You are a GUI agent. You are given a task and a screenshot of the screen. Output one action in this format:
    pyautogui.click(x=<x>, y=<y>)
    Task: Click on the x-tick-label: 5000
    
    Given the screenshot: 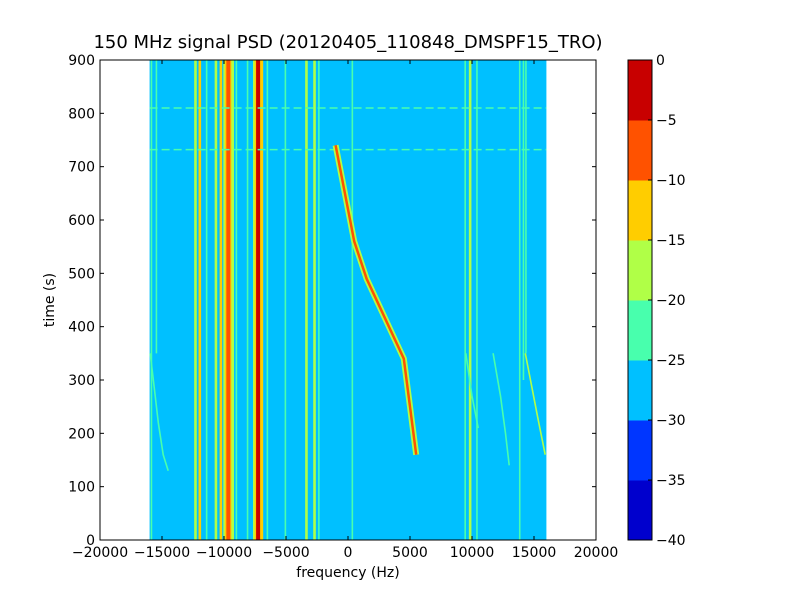 What is the action you would take?
    pyautogui.click(x=410, y=553)
    